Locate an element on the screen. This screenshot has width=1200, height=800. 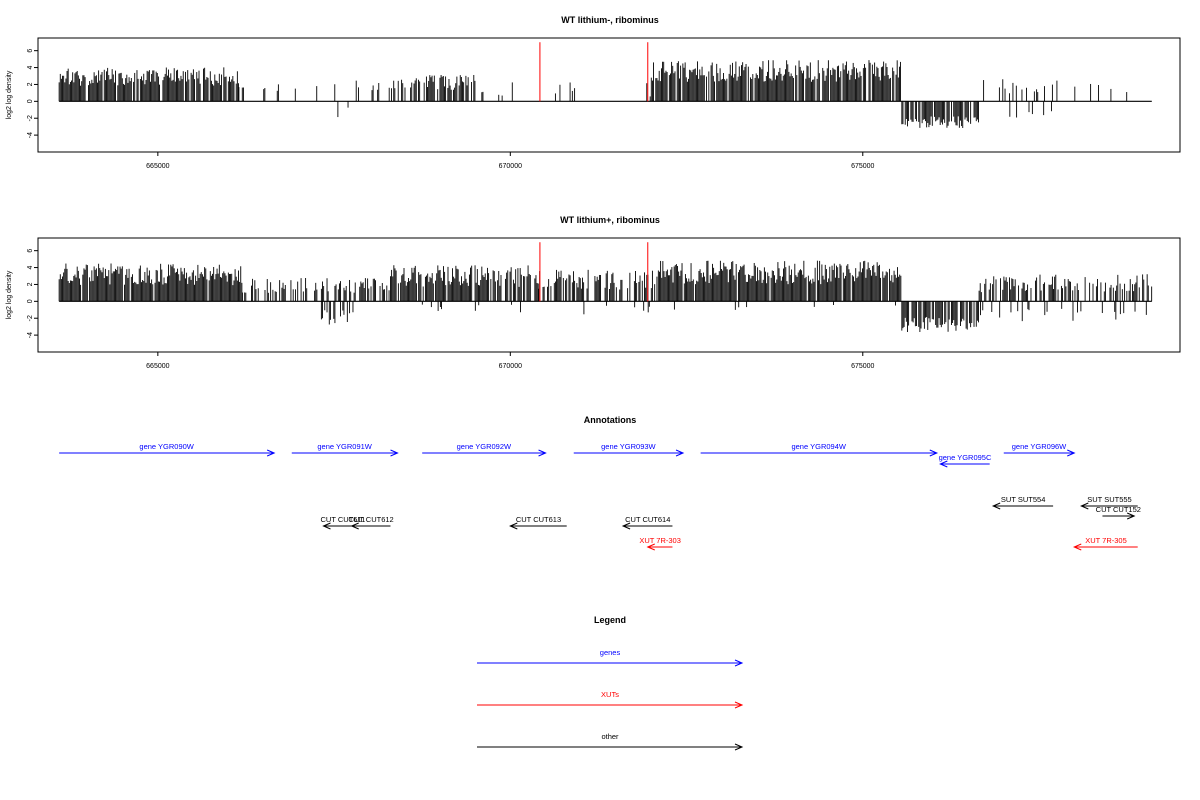
feature-label: CUT CUT152 is located at coordinates (1118, 509).